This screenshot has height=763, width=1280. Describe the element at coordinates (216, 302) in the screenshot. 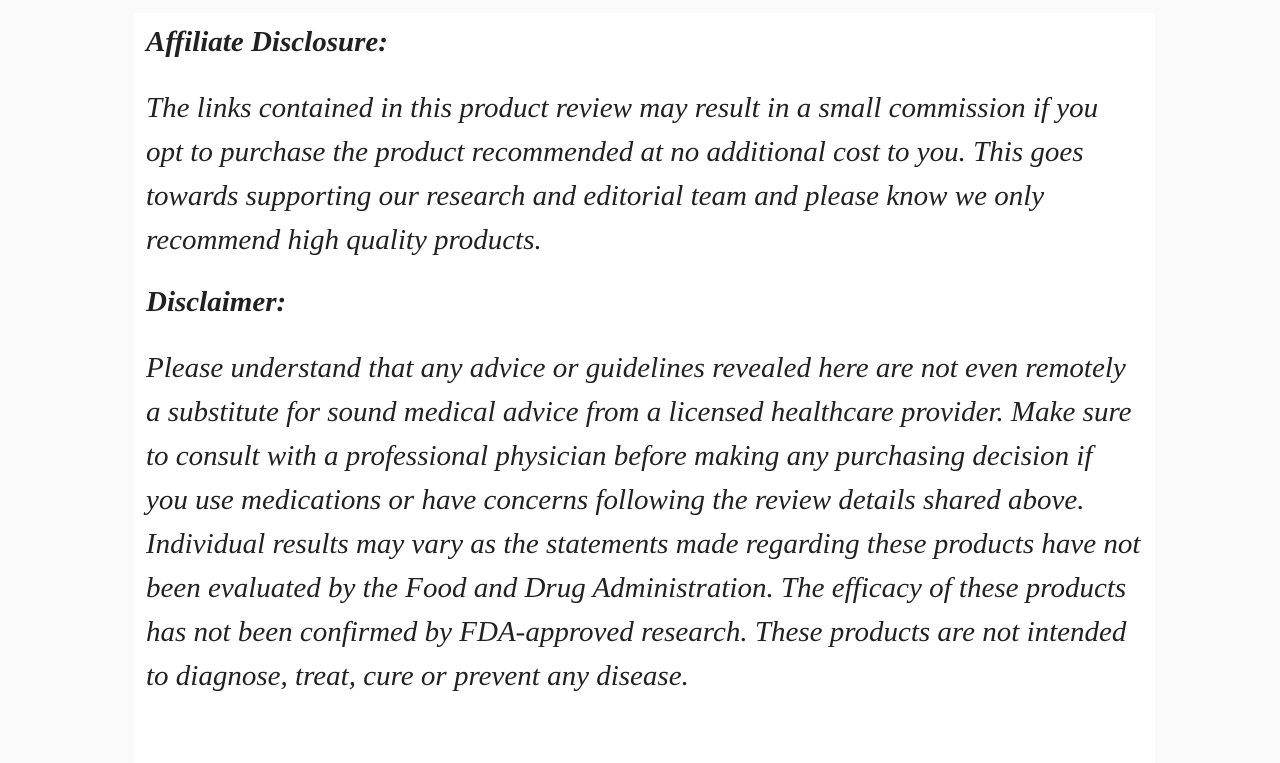

I see `disclaimer-heading: Disclaimer:` at that location.